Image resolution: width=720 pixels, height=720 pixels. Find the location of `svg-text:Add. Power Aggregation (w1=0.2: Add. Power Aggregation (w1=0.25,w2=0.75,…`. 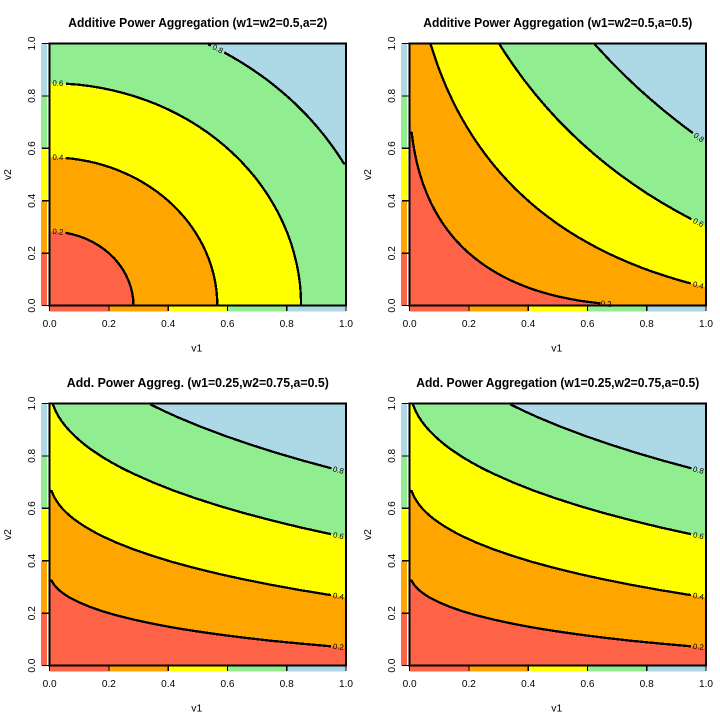

svg-text:Add. Power Aggregation (w1=0.2: Add. Power Aggregation (w1=0.25,w2=0.75,… is located at coordinates (557, 382).